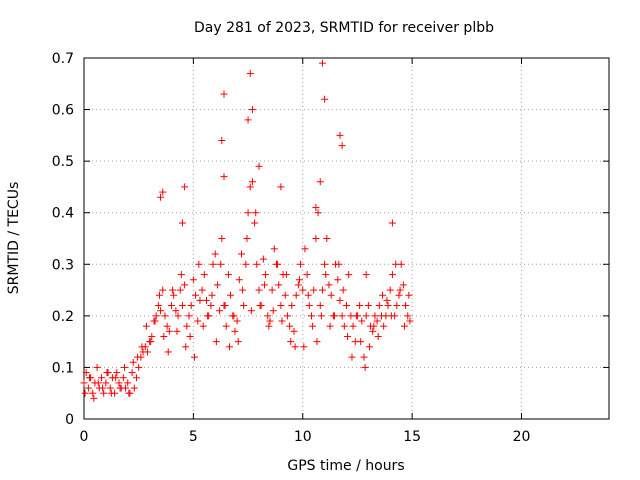 This screenshot has width=640, height=480. Describe the element at coordinates (63, 317) in the screenshot. I see `y-tick-label: 0.2` at that location.